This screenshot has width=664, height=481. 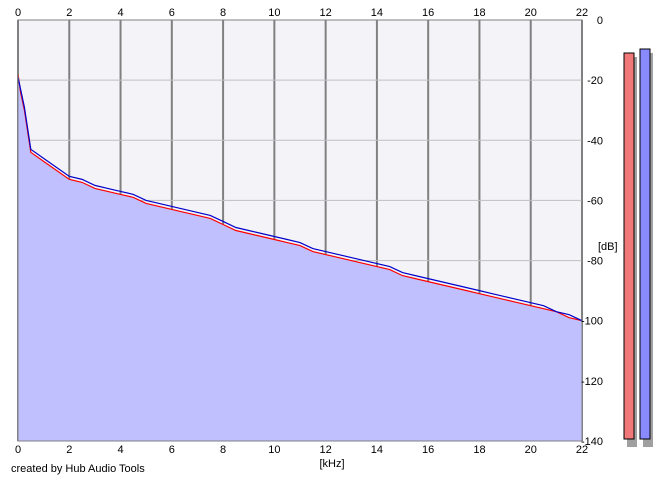 What do you see at coordinates (120, 450) in the screenshot?
I see `x-tick-label: 4` at bounding box center [120, 450].